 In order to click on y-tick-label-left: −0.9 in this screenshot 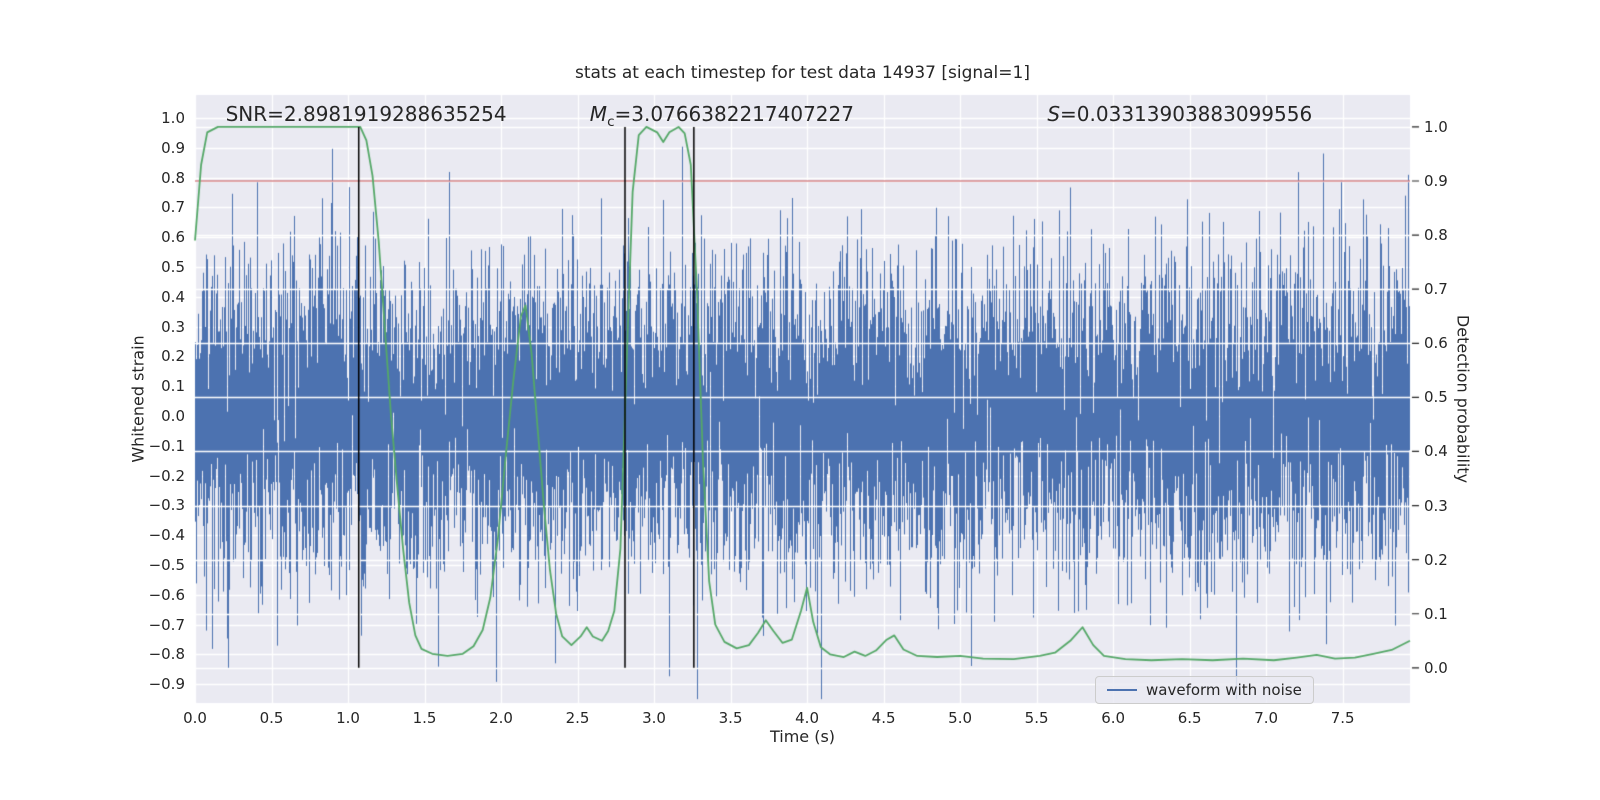, I will do `click(166, 684)`.